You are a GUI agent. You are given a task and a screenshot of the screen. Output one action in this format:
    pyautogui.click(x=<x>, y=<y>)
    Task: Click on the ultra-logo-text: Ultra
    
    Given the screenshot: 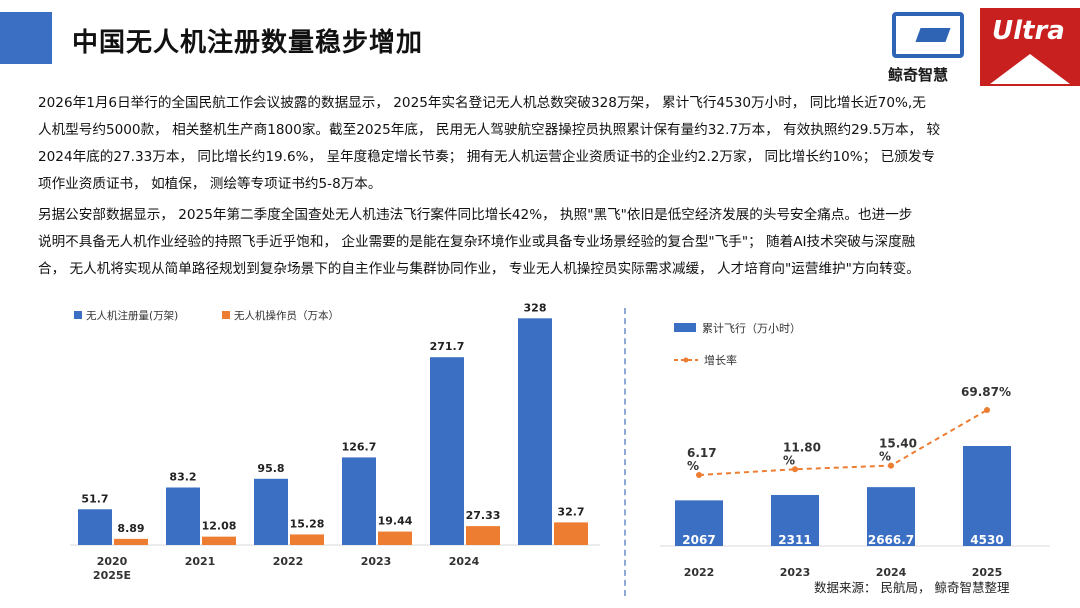 What is the action you would take?
    pyautogui.click(x=1028, y=31)
    